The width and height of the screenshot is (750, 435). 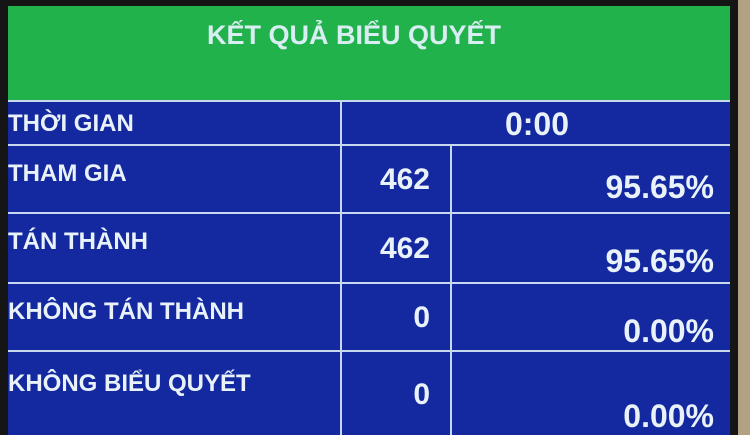 I want to click on row-label: KHÔNG BIỂU QUYẾT, so click(x=129, y=383).